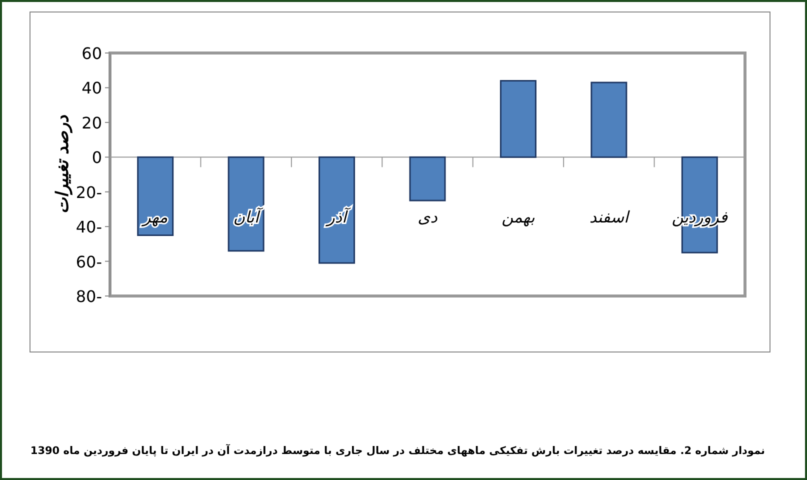 The height and width of the screenshot is (480, 807). Describe the element at coordinates (92, 88) in the screenshot. I see `y-tick-label: 40` at that location.